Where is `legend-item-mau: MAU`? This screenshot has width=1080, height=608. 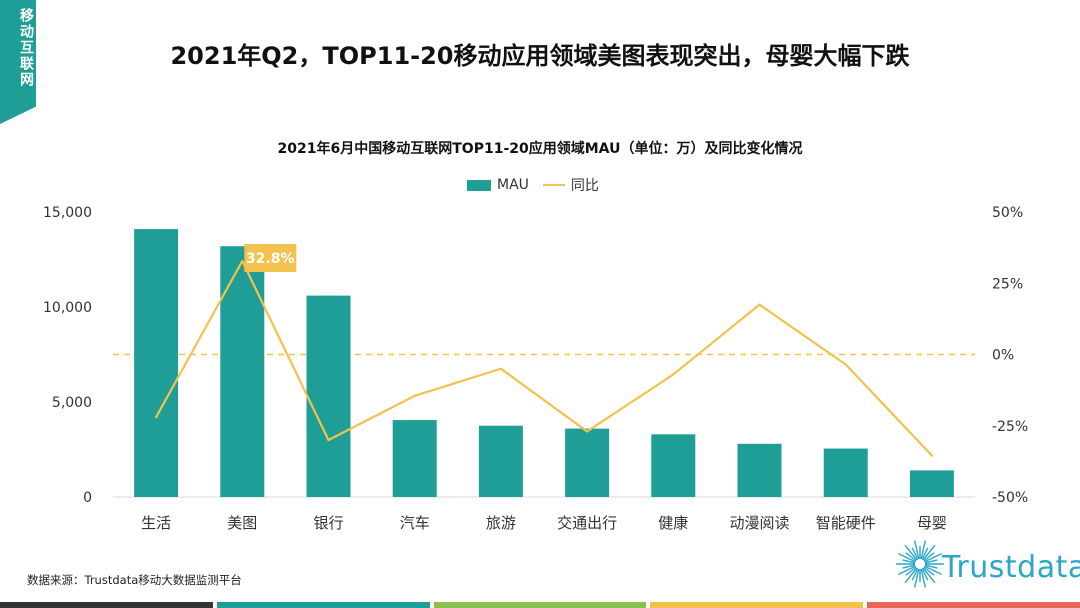
legend-item-mau: MAU is located at coordinates (498, 185).